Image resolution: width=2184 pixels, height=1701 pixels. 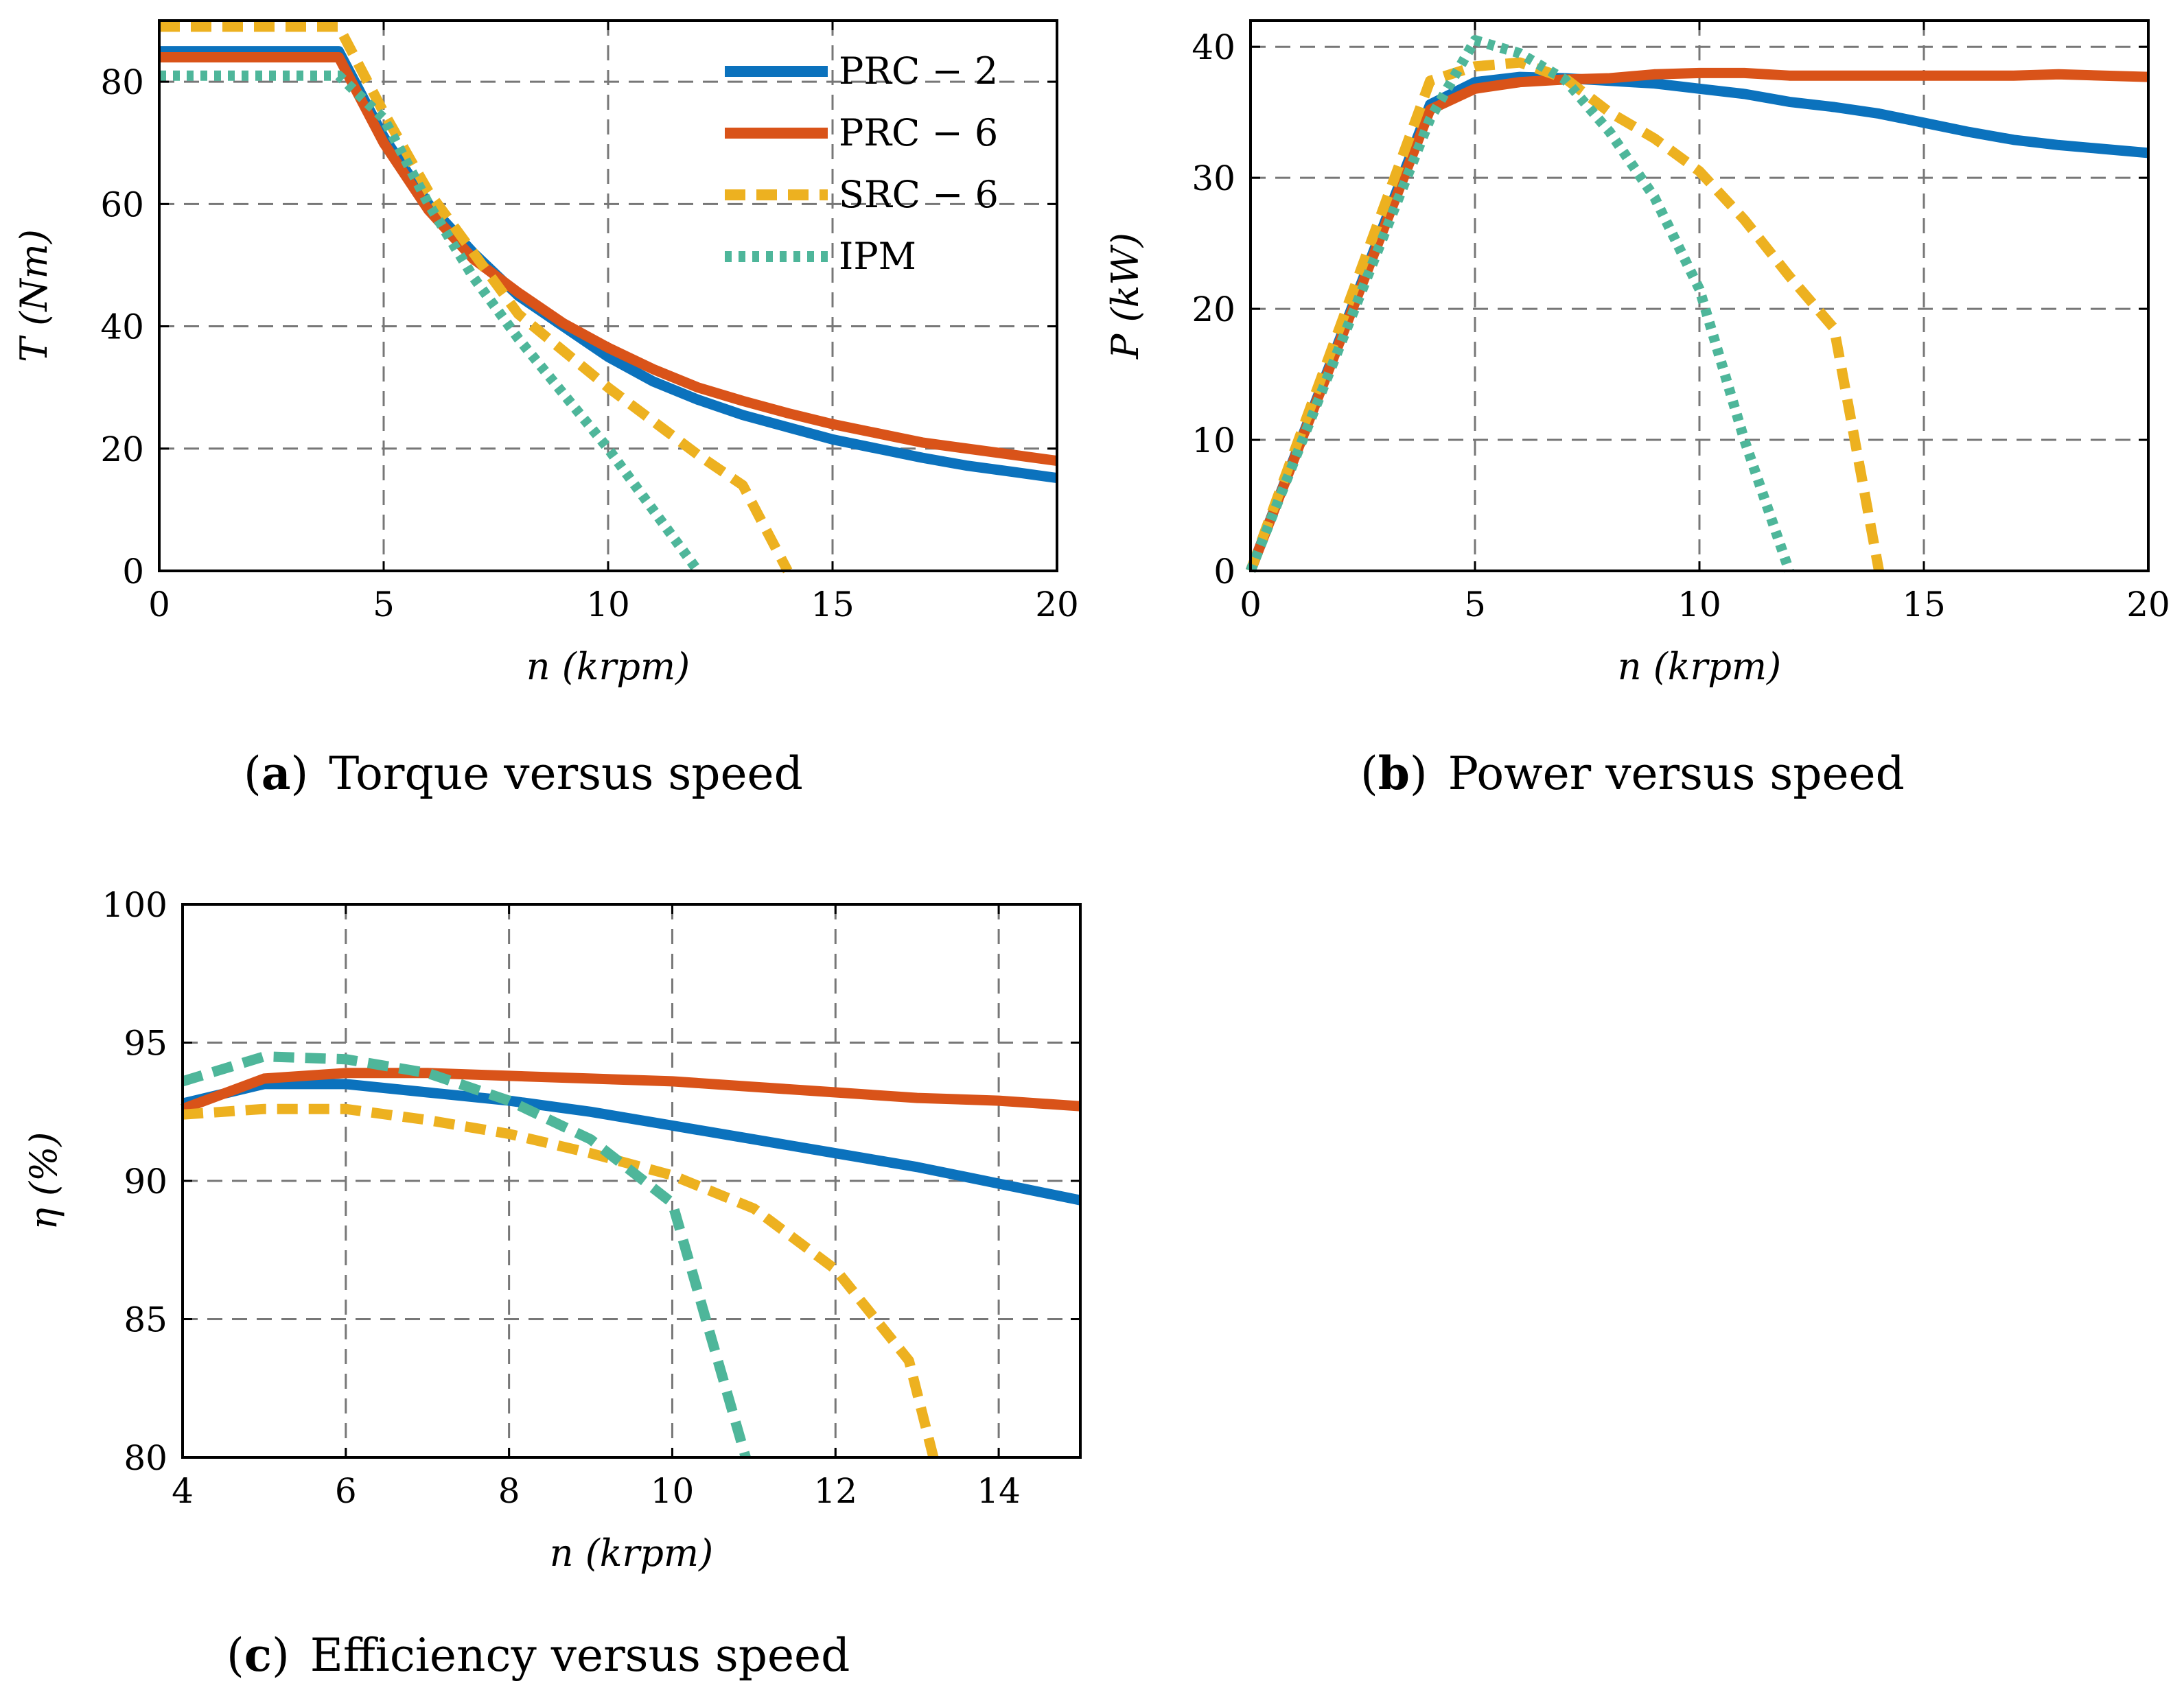 I want to click on y-tick-label: 90, so click(x=145, y=1181).